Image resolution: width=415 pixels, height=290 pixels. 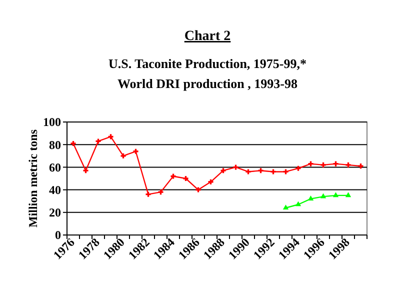 I want to click on y-tick-label: 20, so click(x=55, y=213).